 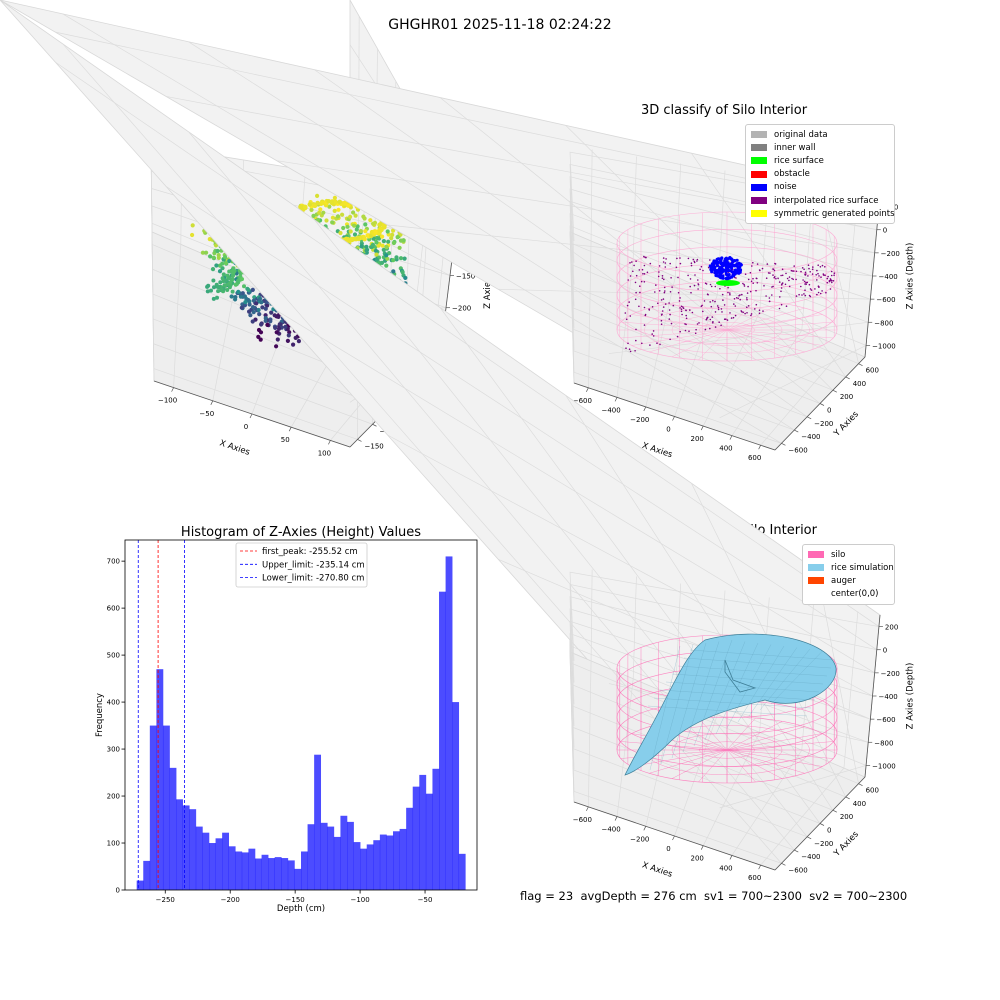 I want to click on histogram-frame, so click(x=301, y=715).